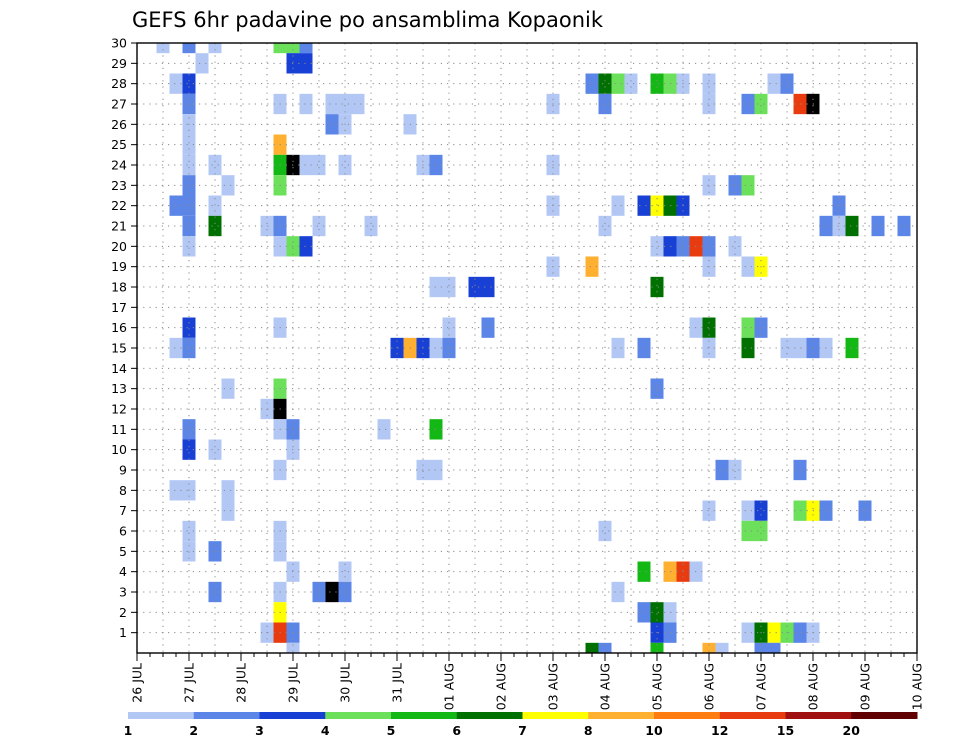  What do you see at coordinates (456, 730) in the screenshot?
I see `legend-label: 6` at bounding box center [456, 730].